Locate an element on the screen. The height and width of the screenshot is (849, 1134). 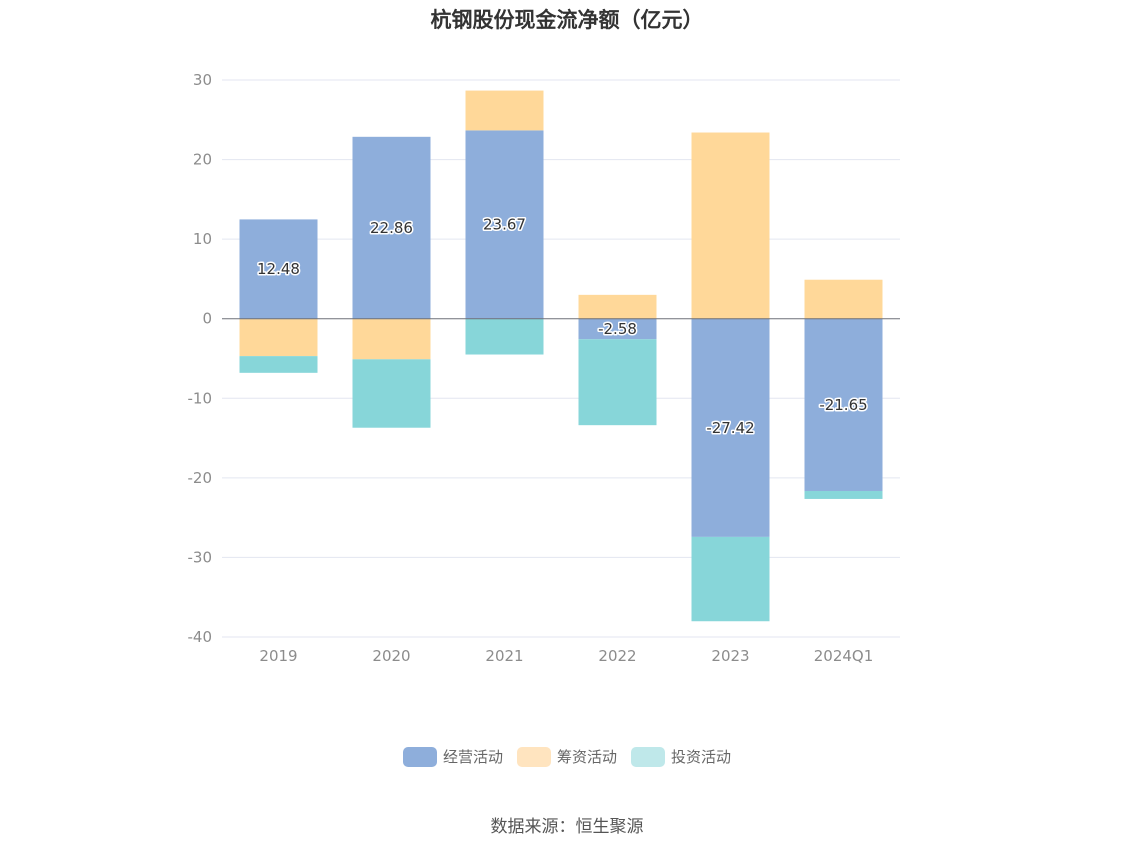
x-tick-label: 2020 is located at coordinates (391, 656).